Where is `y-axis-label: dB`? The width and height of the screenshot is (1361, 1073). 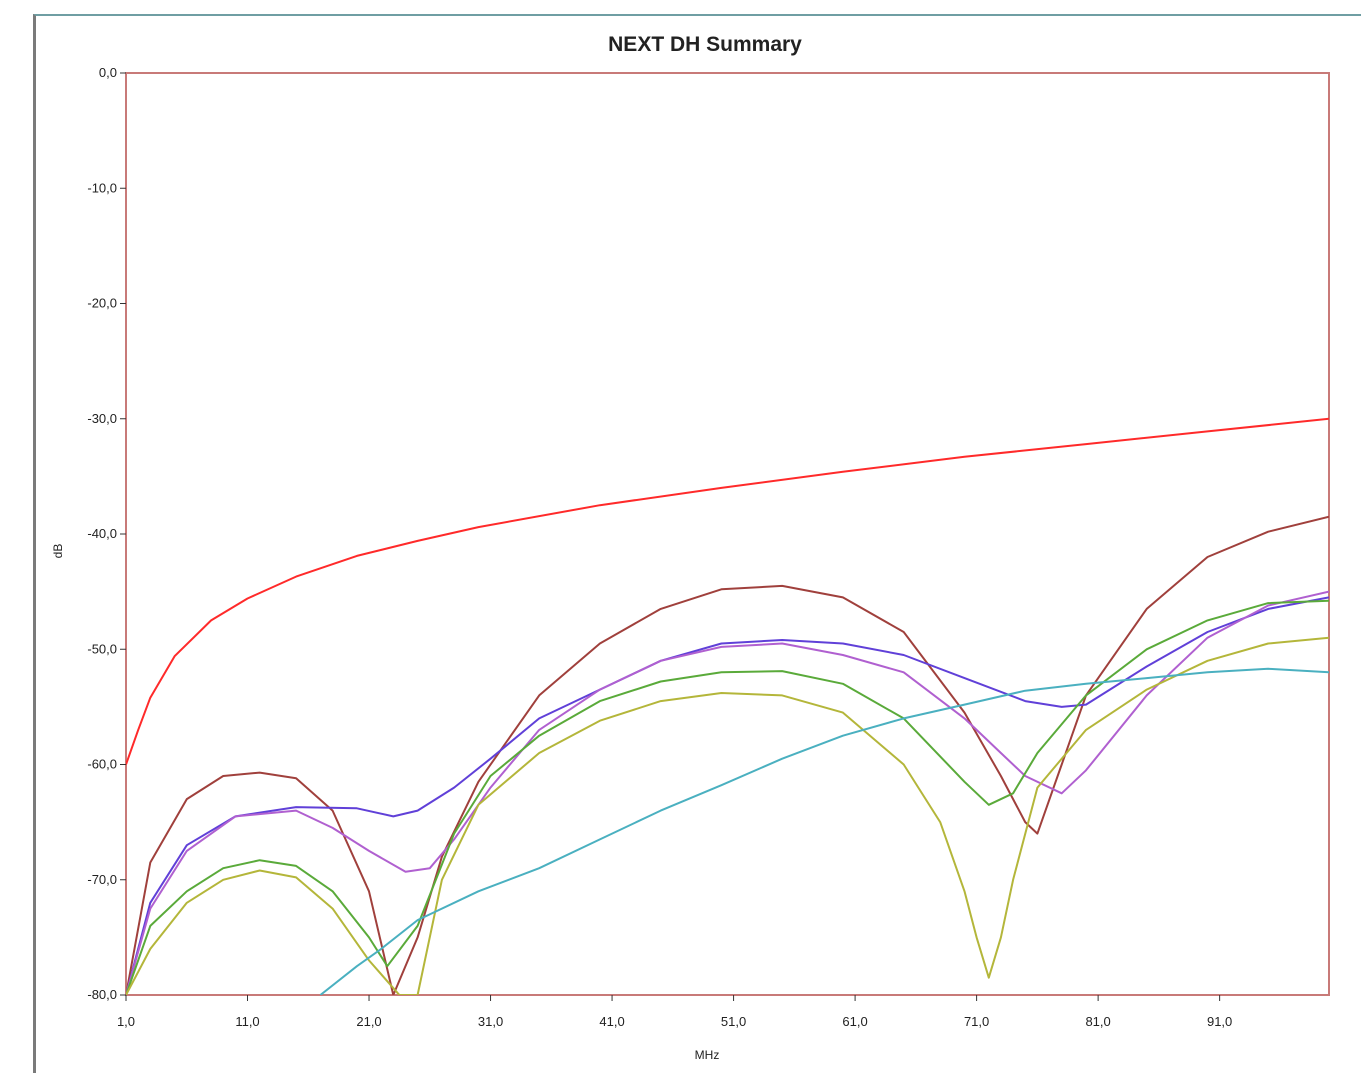
y-axis-label: dB is located at coordinates (58, 551).